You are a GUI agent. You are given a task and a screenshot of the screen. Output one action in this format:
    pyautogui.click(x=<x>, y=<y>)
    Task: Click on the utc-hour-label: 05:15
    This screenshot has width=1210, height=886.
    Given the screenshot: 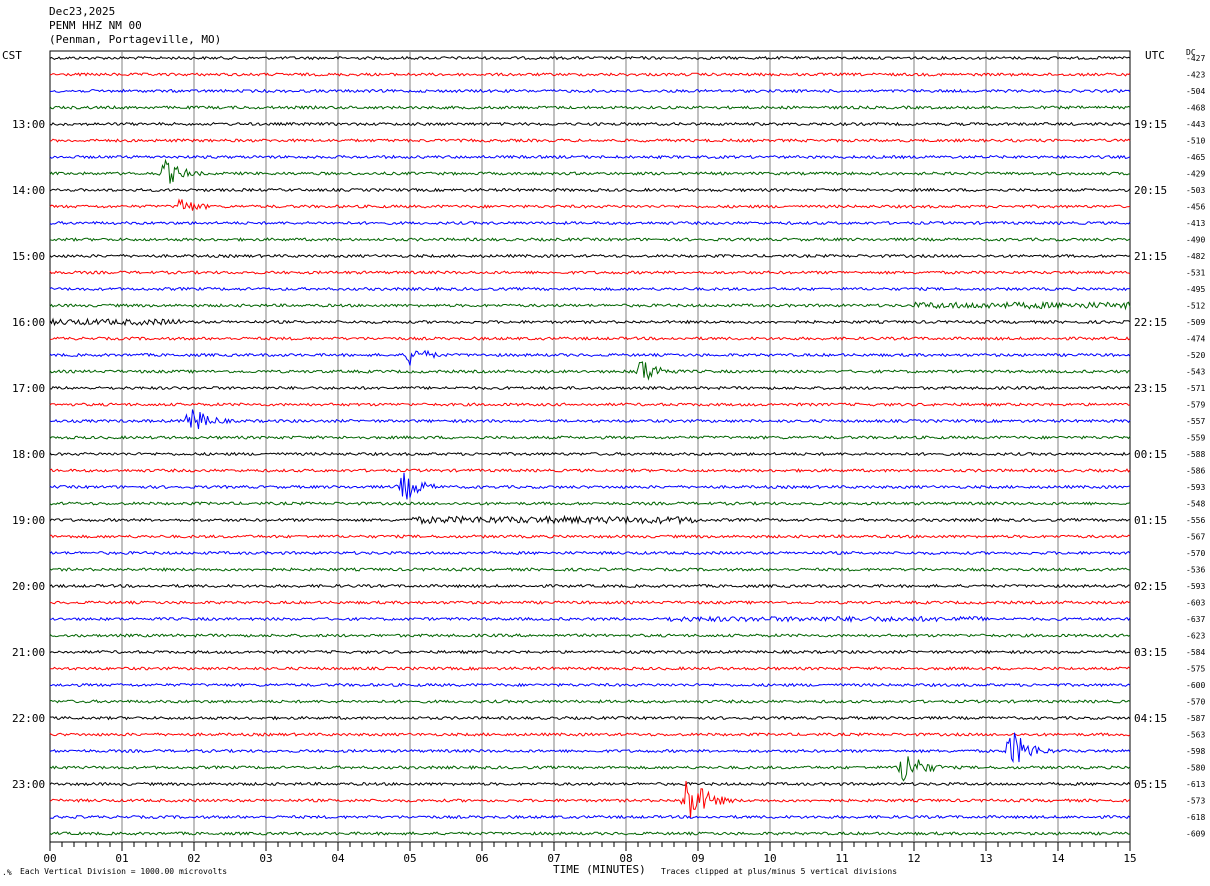 What is the action you would take?
    pyautogui.click(x=1150, y=784)
    